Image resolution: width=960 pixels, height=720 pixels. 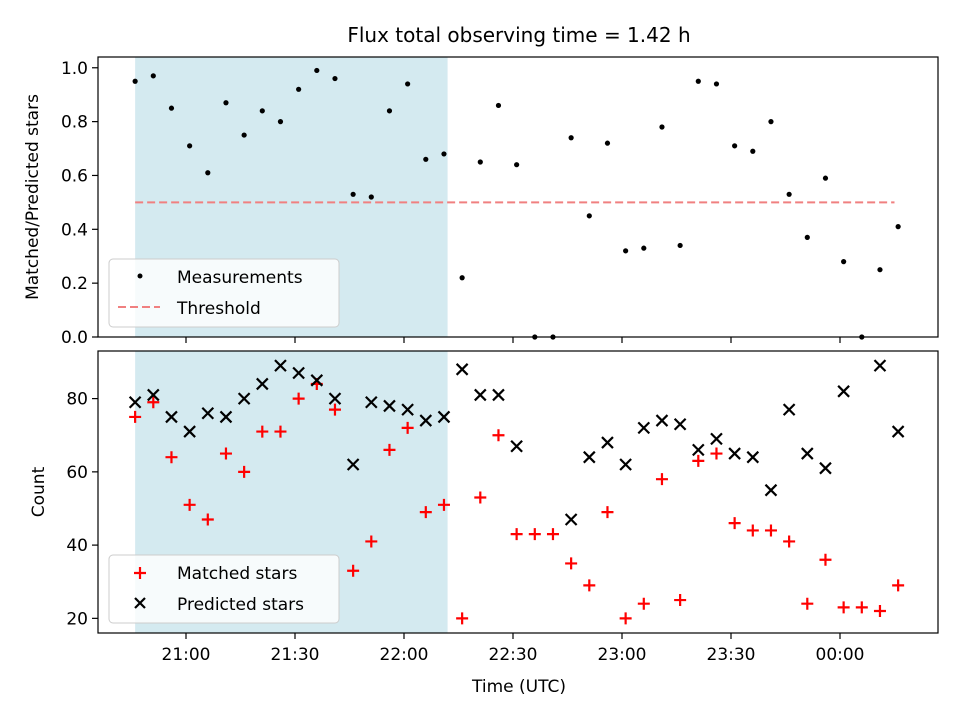 What do you see at coordinates (224, 293) in the screenshot?
I see `top-legend: Measurements Threshold` at bounding box center [224, 293].